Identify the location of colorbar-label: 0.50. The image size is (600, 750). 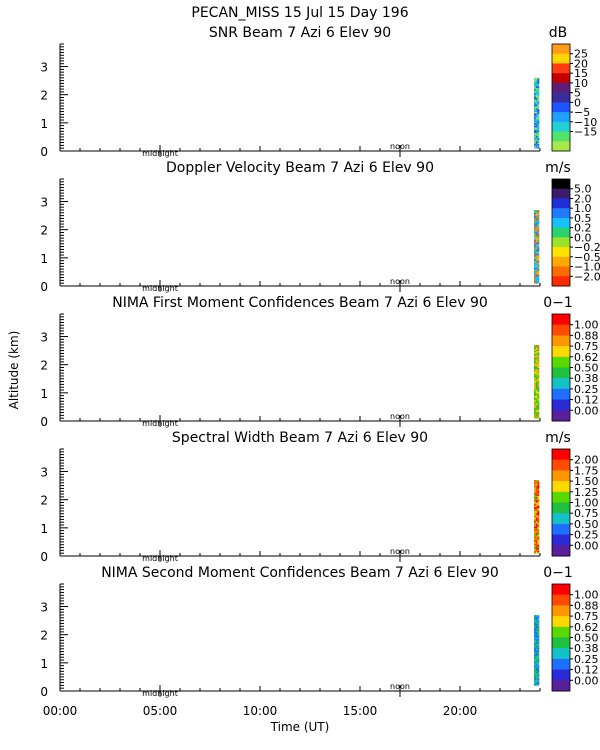
(586, 368).